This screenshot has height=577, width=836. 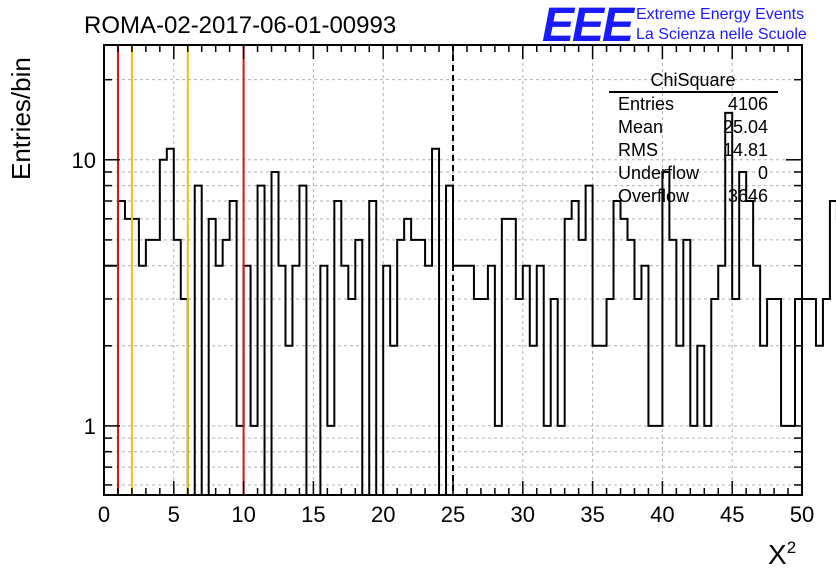 I want to click on x-tick-label: 10, so click(x=243, y=514).